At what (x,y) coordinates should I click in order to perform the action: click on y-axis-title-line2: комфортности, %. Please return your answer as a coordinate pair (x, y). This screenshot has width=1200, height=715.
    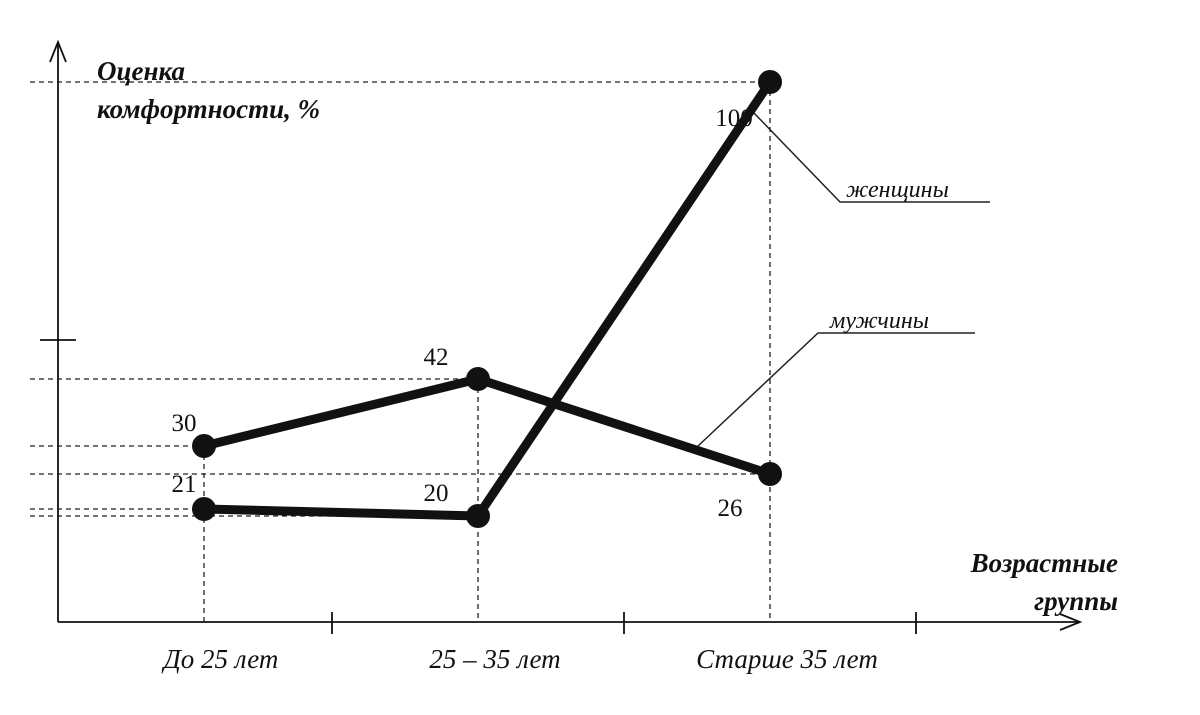
    Looking at the image, I should click on (208, 109).